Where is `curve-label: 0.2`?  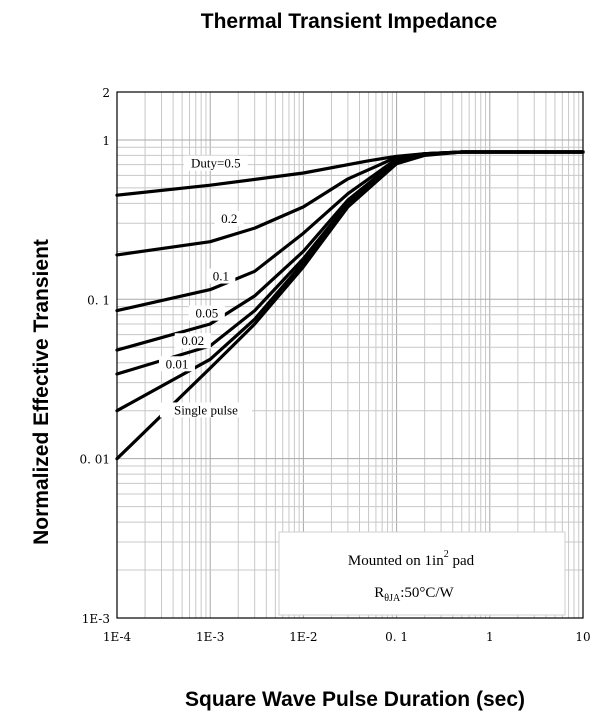 curve-label: 0.2 is located at coordinates (229, 218).